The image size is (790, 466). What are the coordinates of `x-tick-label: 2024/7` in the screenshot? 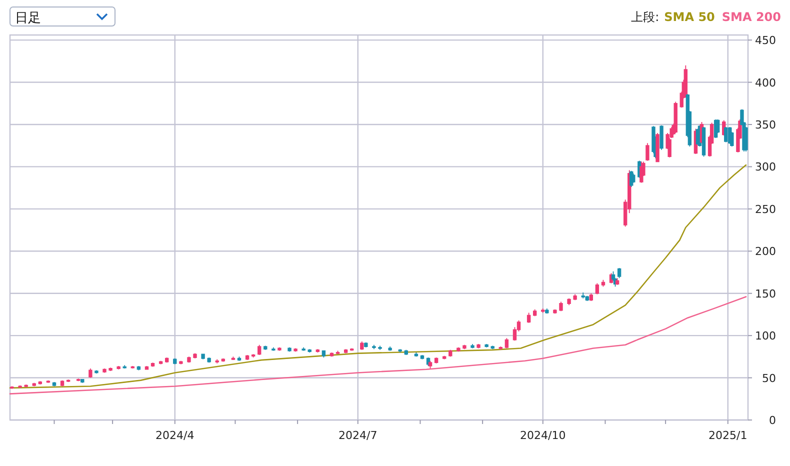 It's located at (358, 435).